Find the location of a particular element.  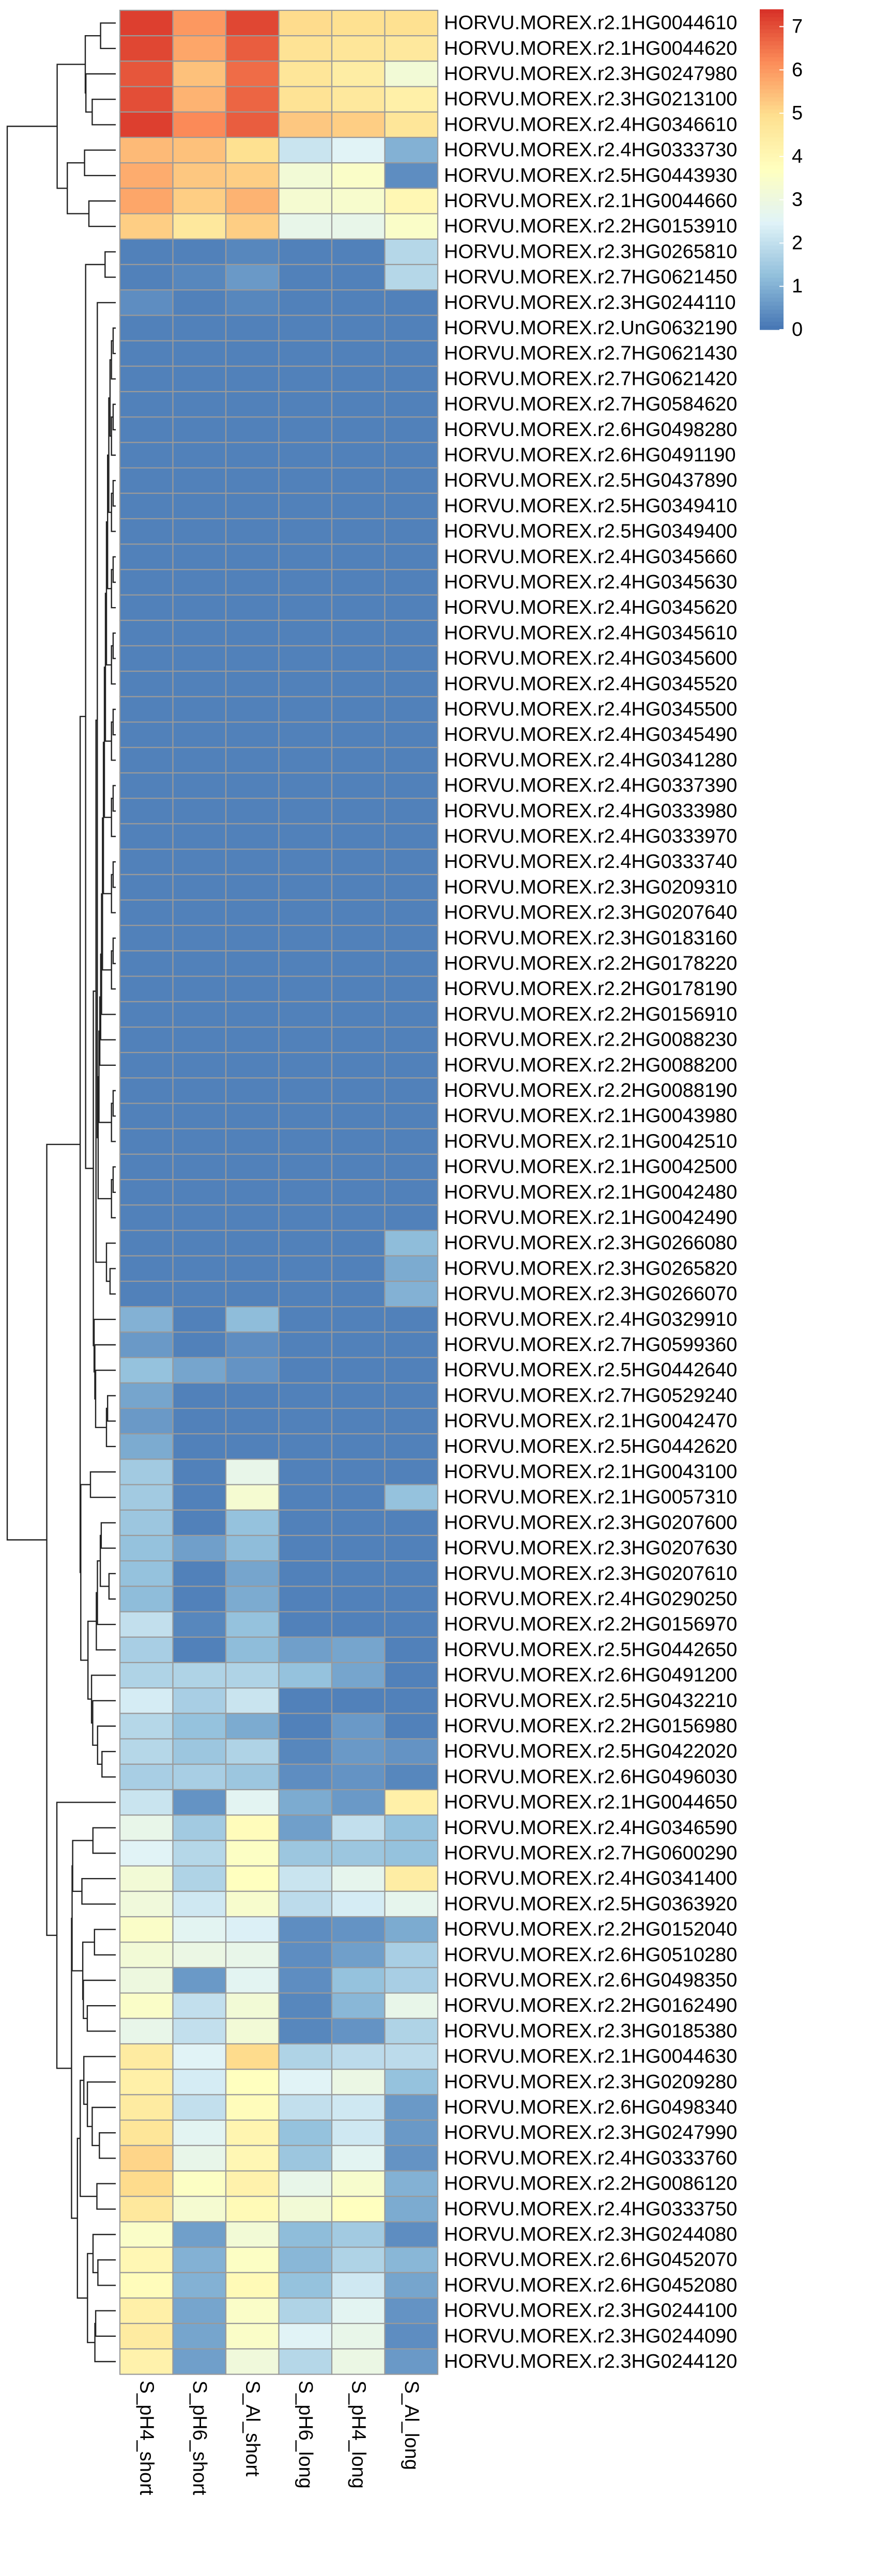

row-label: HORVU.MOREX.r2.4HG0345520 is located at coordinates (590, 684).